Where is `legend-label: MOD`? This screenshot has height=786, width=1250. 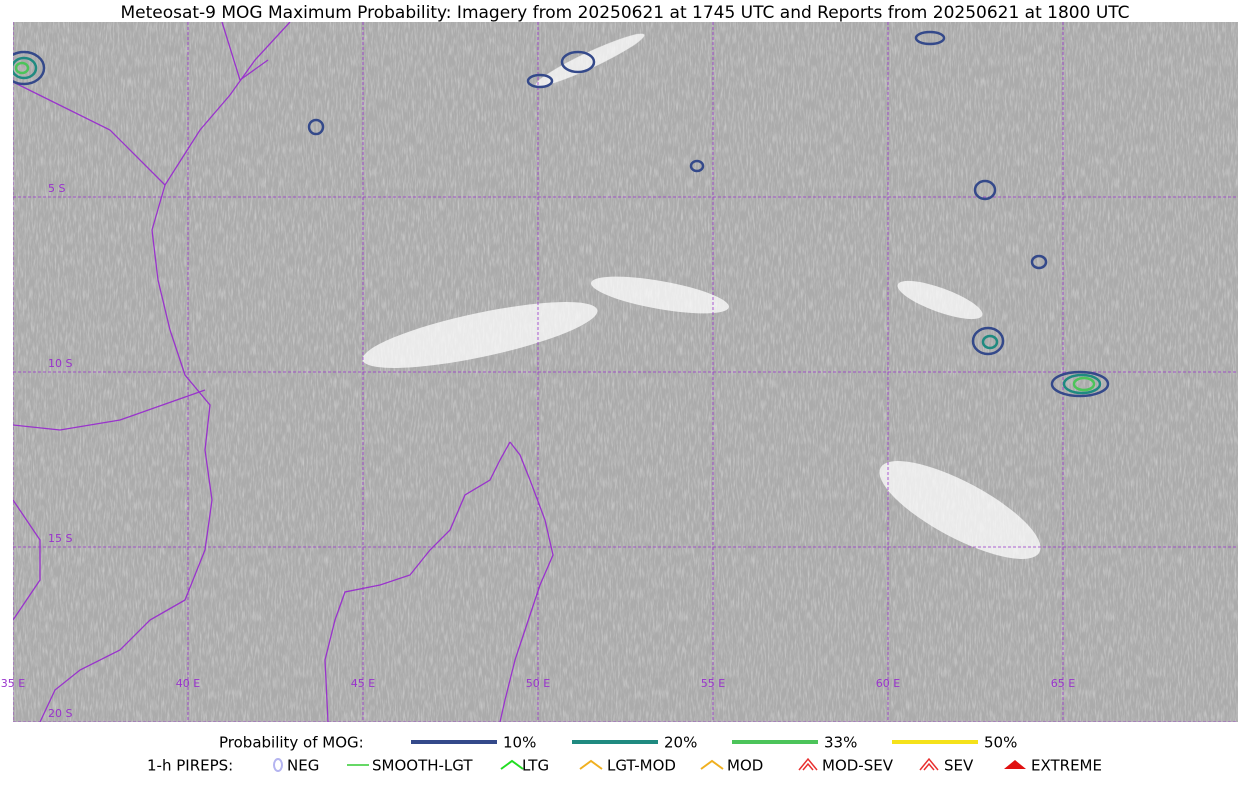 legend-label: MOD is located at coordinates (745, 766).